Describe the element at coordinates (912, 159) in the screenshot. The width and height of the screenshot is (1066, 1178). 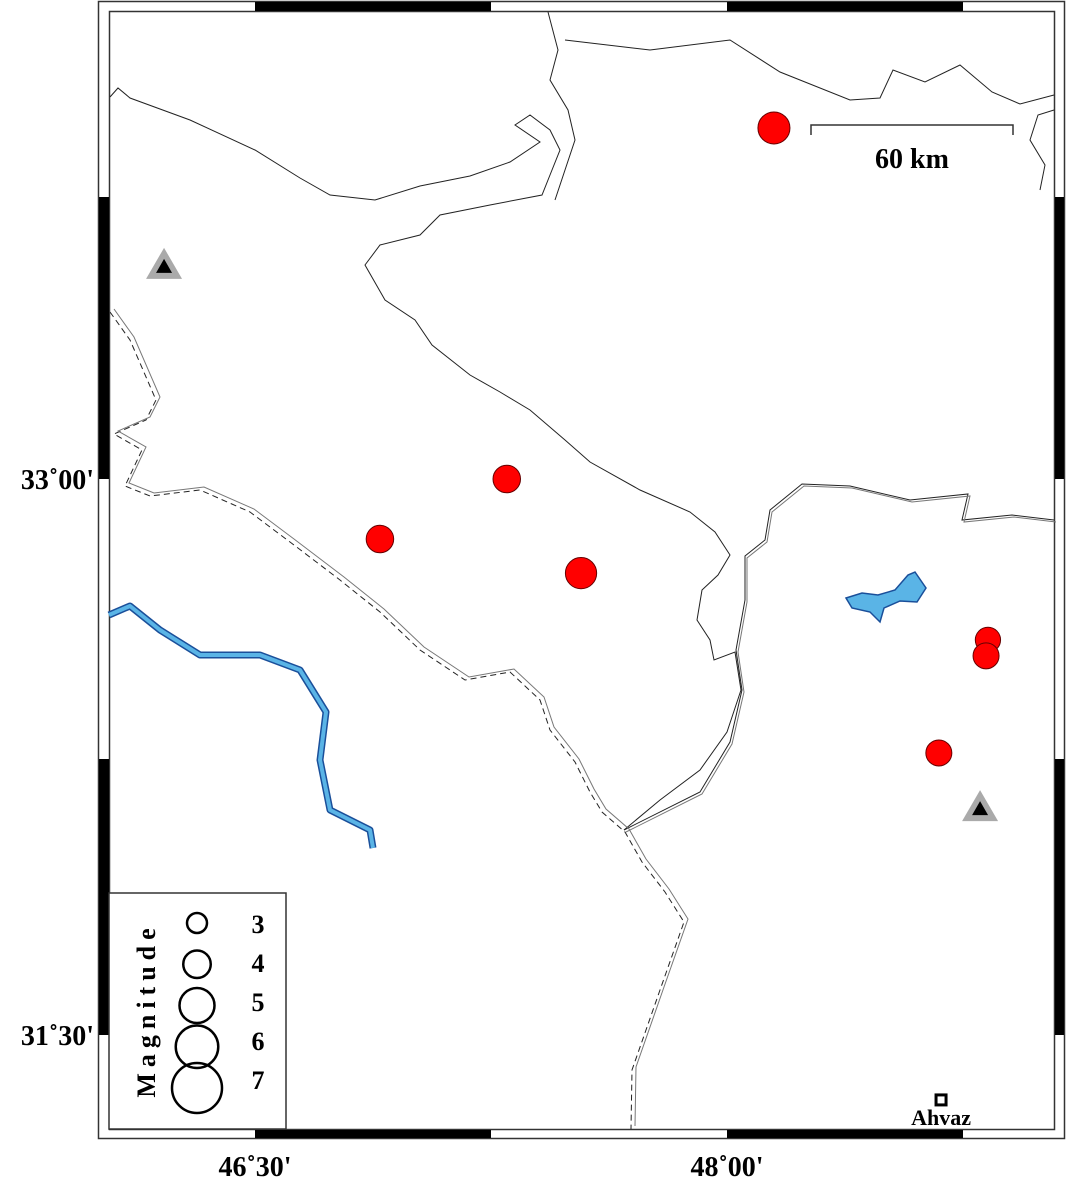
I see `scale-bar-label: 60 km` at that location.